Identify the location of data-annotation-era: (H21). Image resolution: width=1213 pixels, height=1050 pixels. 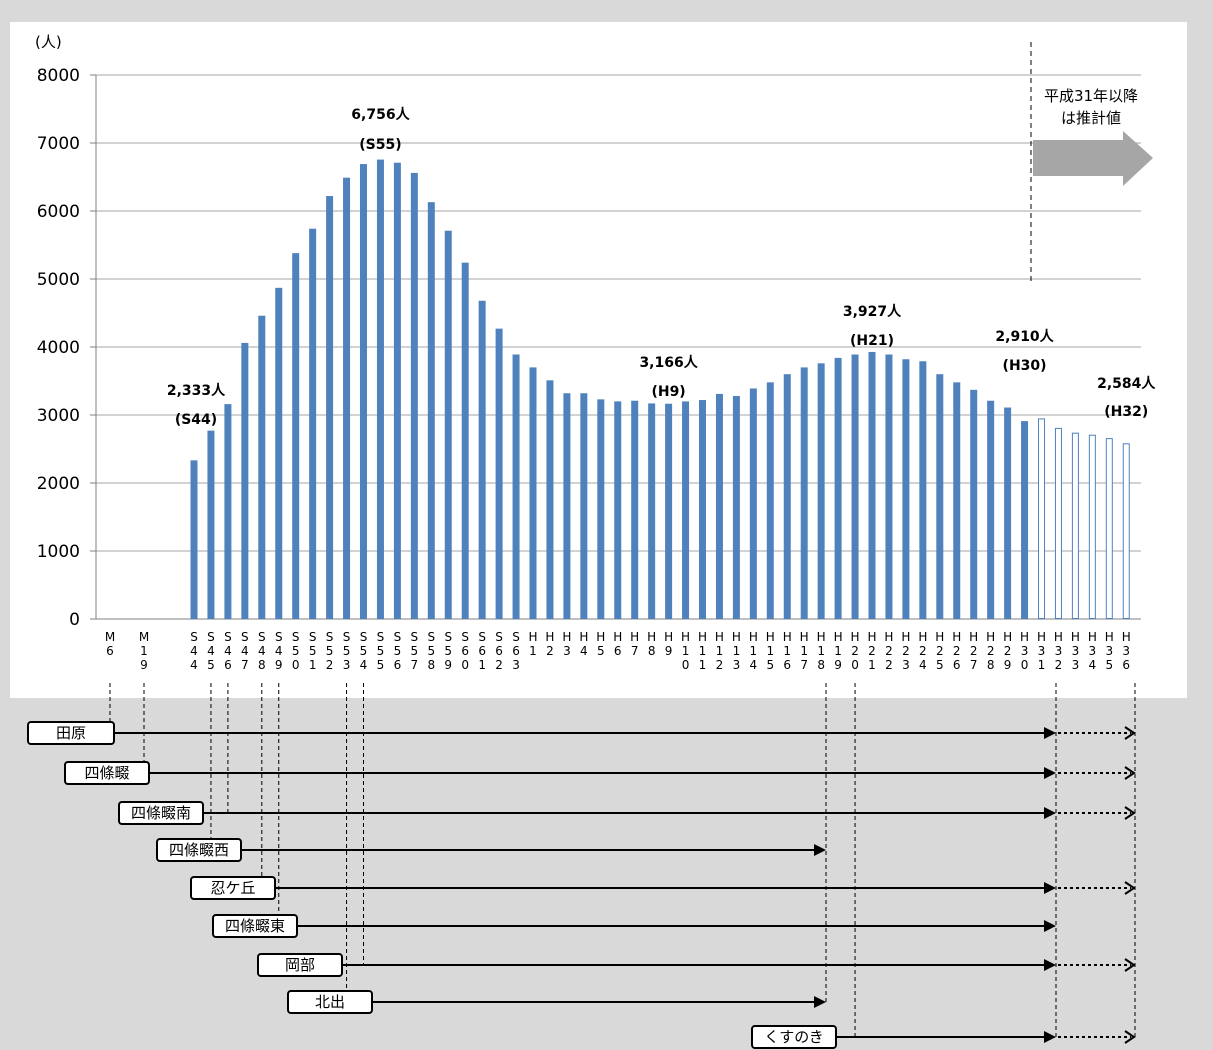
(872, 341).